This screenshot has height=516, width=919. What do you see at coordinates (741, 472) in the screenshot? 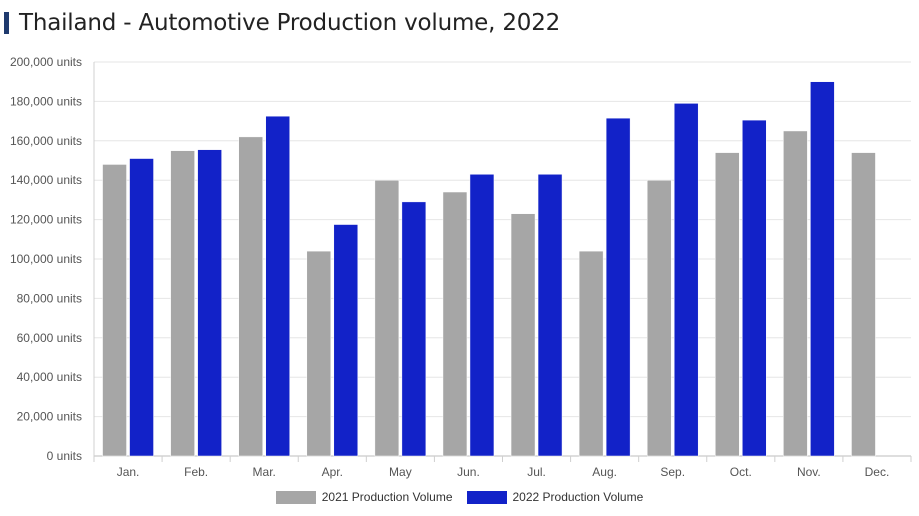
I see `x-tick-label: Oct.` at bounding box center [741, 472].